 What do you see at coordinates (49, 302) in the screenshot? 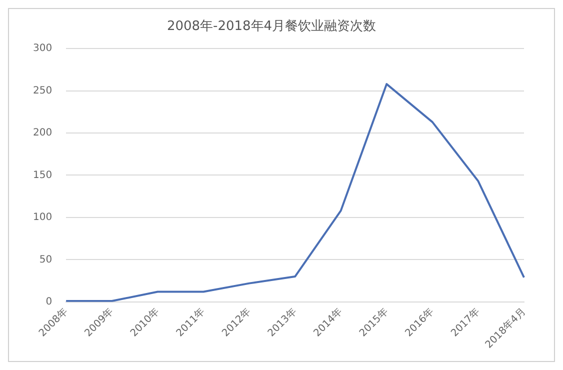
I see `y-tick-label: 0` at bounding box center [49, 302].